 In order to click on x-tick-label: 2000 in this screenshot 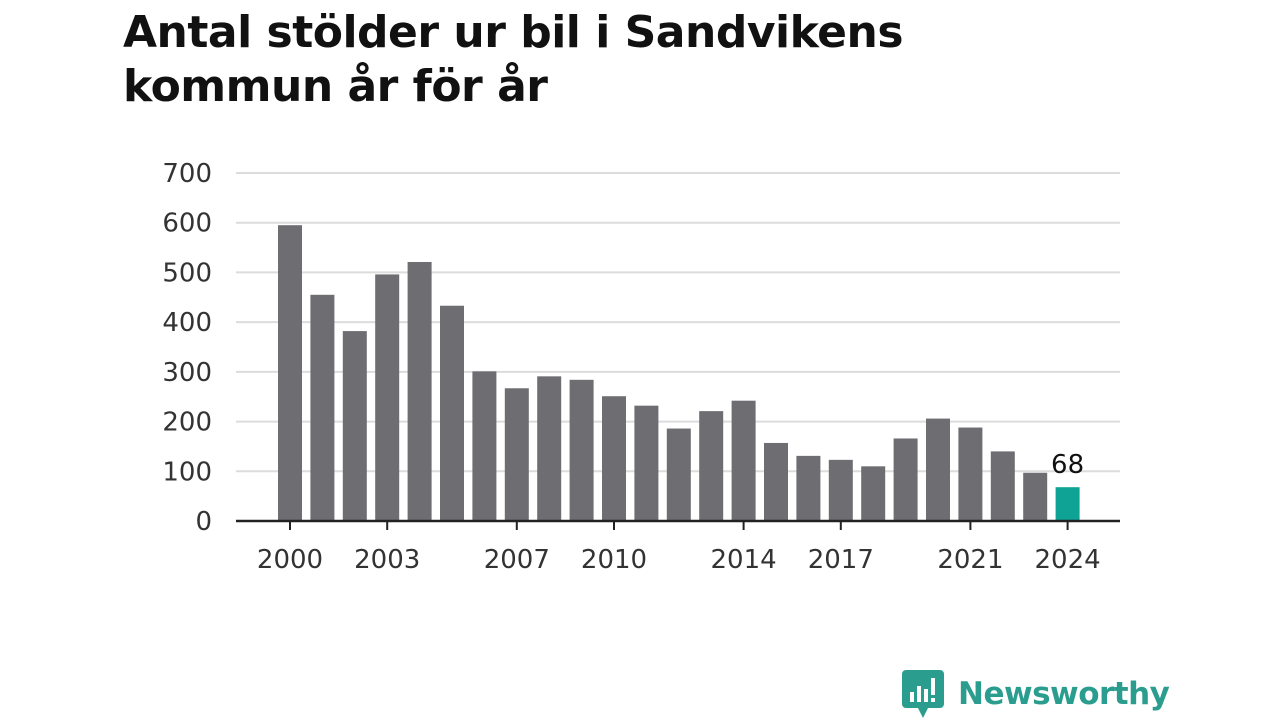, I will do `click(290, 560)`.